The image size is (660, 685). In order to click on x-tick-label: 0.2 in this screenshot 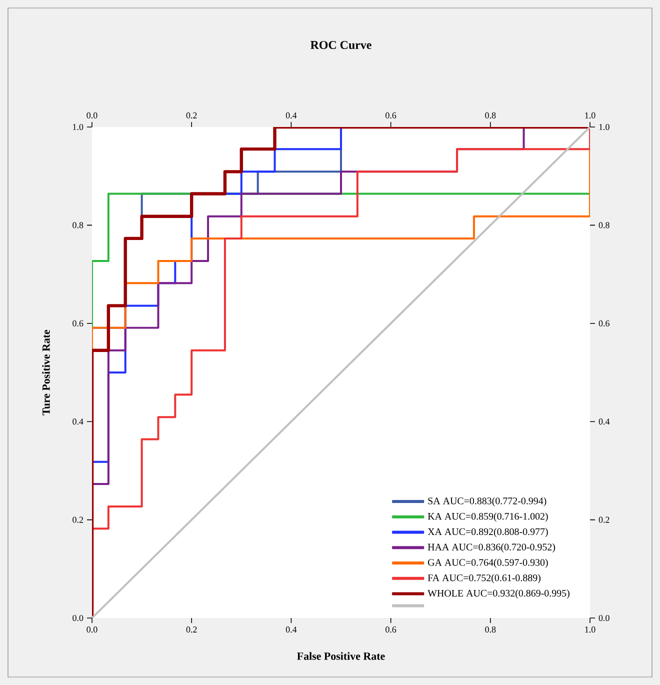, I will do `click(191, 115)`.